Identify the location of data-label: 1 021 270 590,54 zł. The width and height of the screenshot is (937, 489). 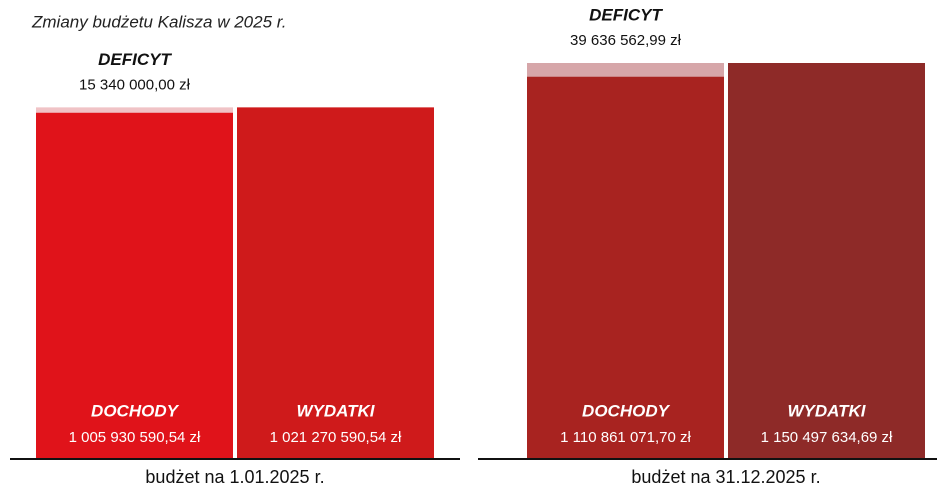
(336, 437).